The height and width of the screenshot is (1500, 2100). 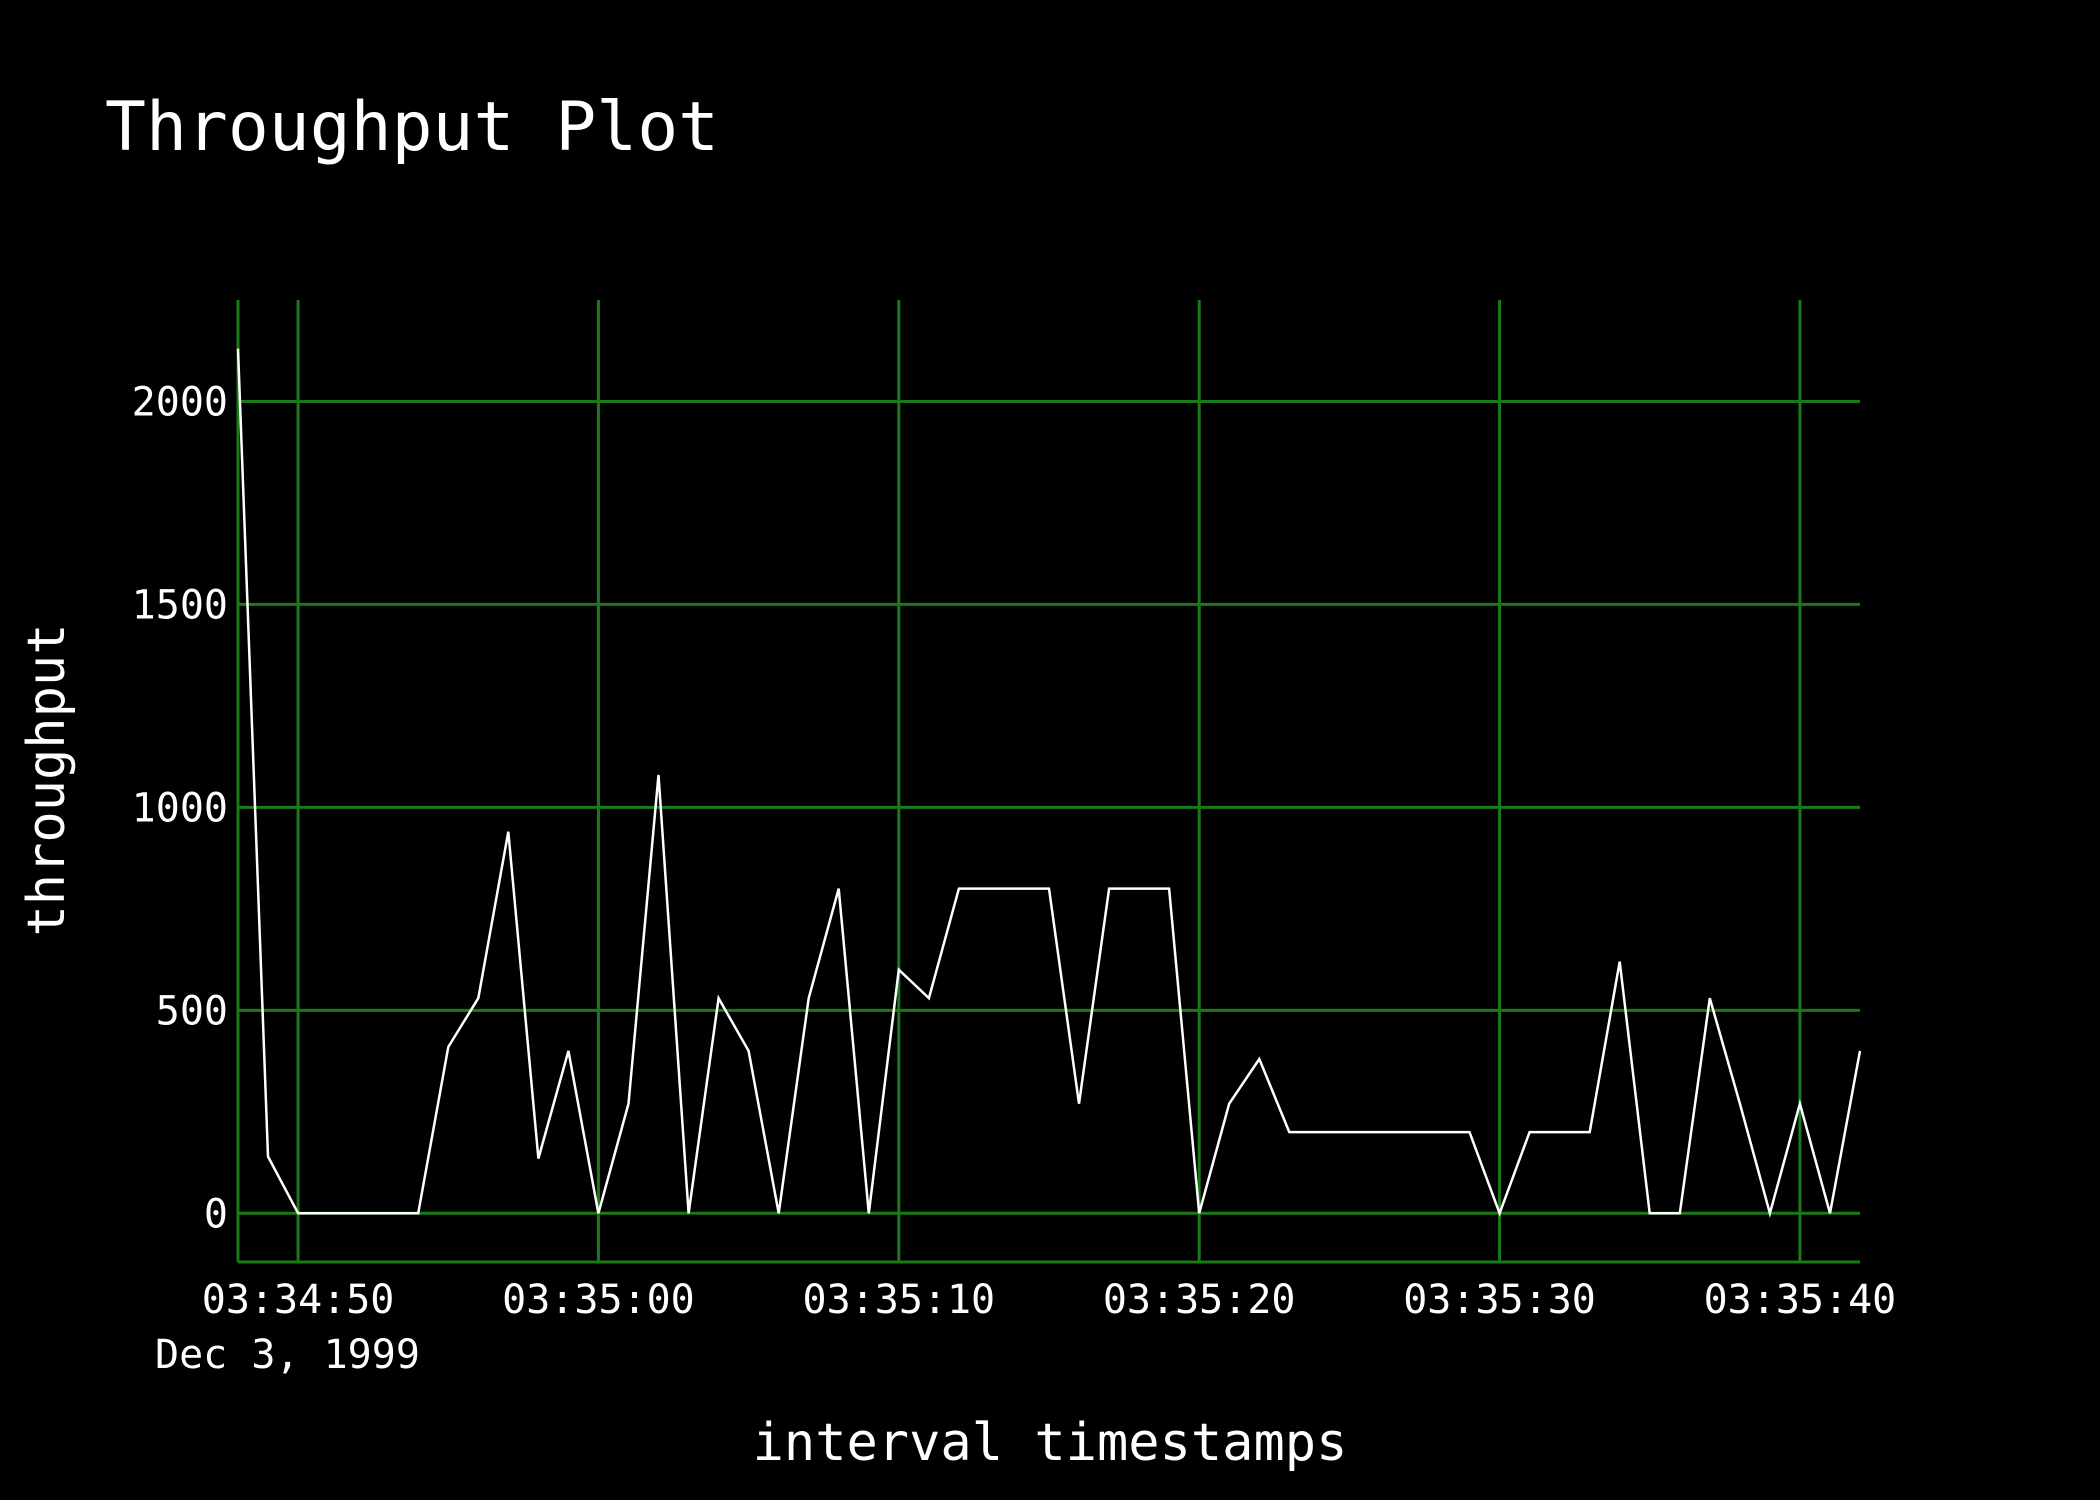 I want to click on x-tick-label: 03:35:10, so click(x=898, y=1300).